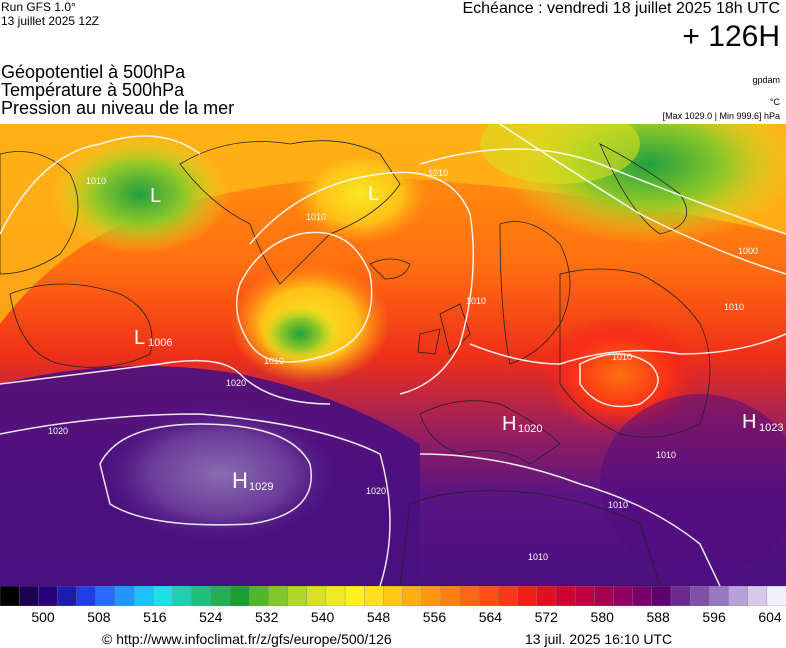 The height and width of the screenshot is (648, 786). Describe the element at coordinates (721, 116) in the screenshot. I see `pressure-range: [Max 1029.0 | Min 999.6] hPa` at that location.